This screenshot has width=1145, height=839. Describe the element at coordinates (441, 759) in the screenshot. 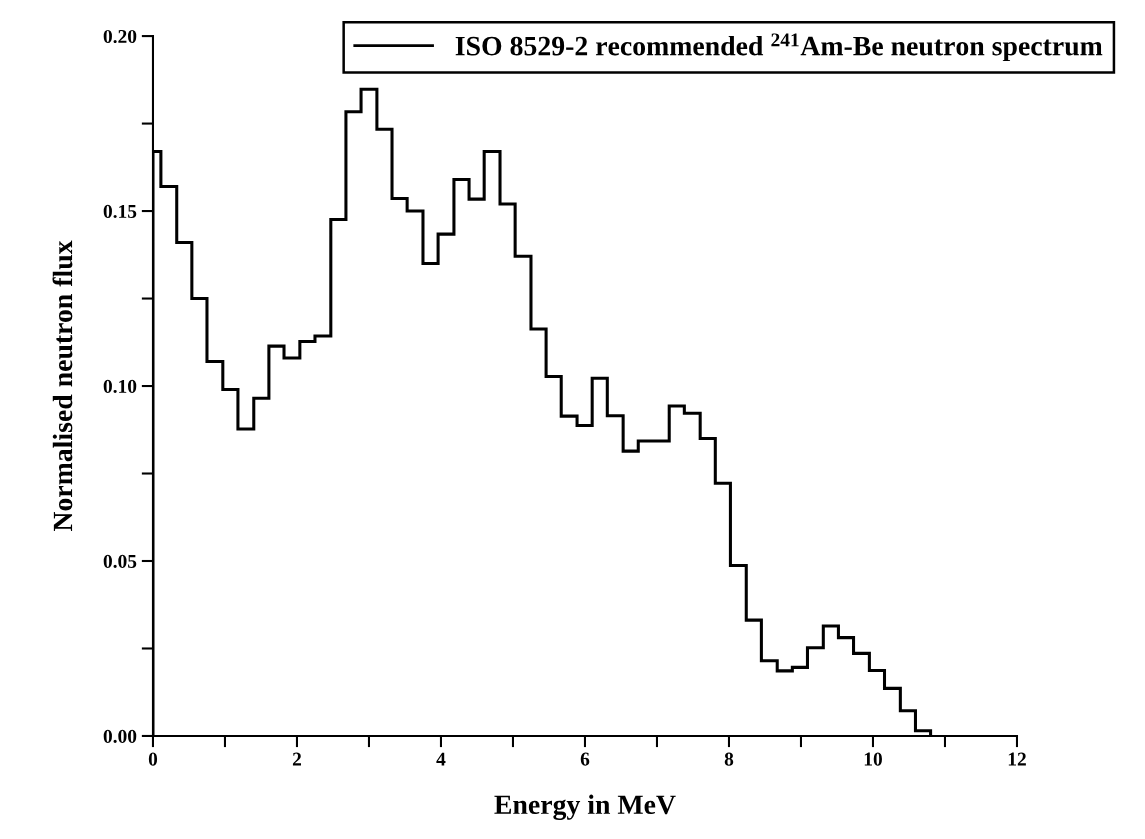

I see `x-tick-label: 4` at that location.